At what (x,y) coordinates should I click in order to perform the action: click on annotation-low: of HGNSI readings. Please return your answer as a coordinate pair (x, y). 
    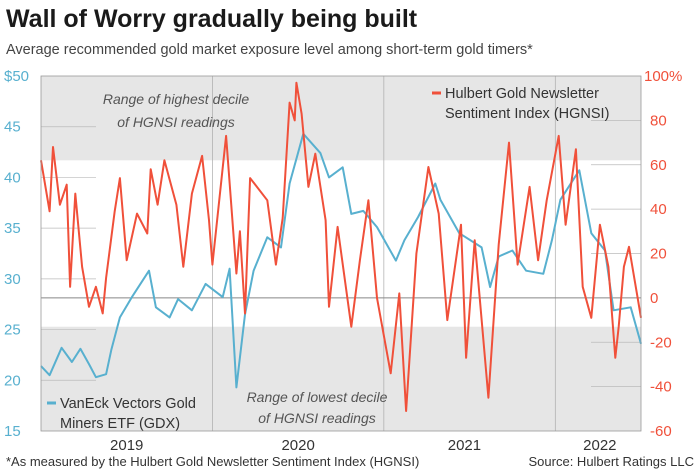
    Looking at the image, I should click on (317, 418).